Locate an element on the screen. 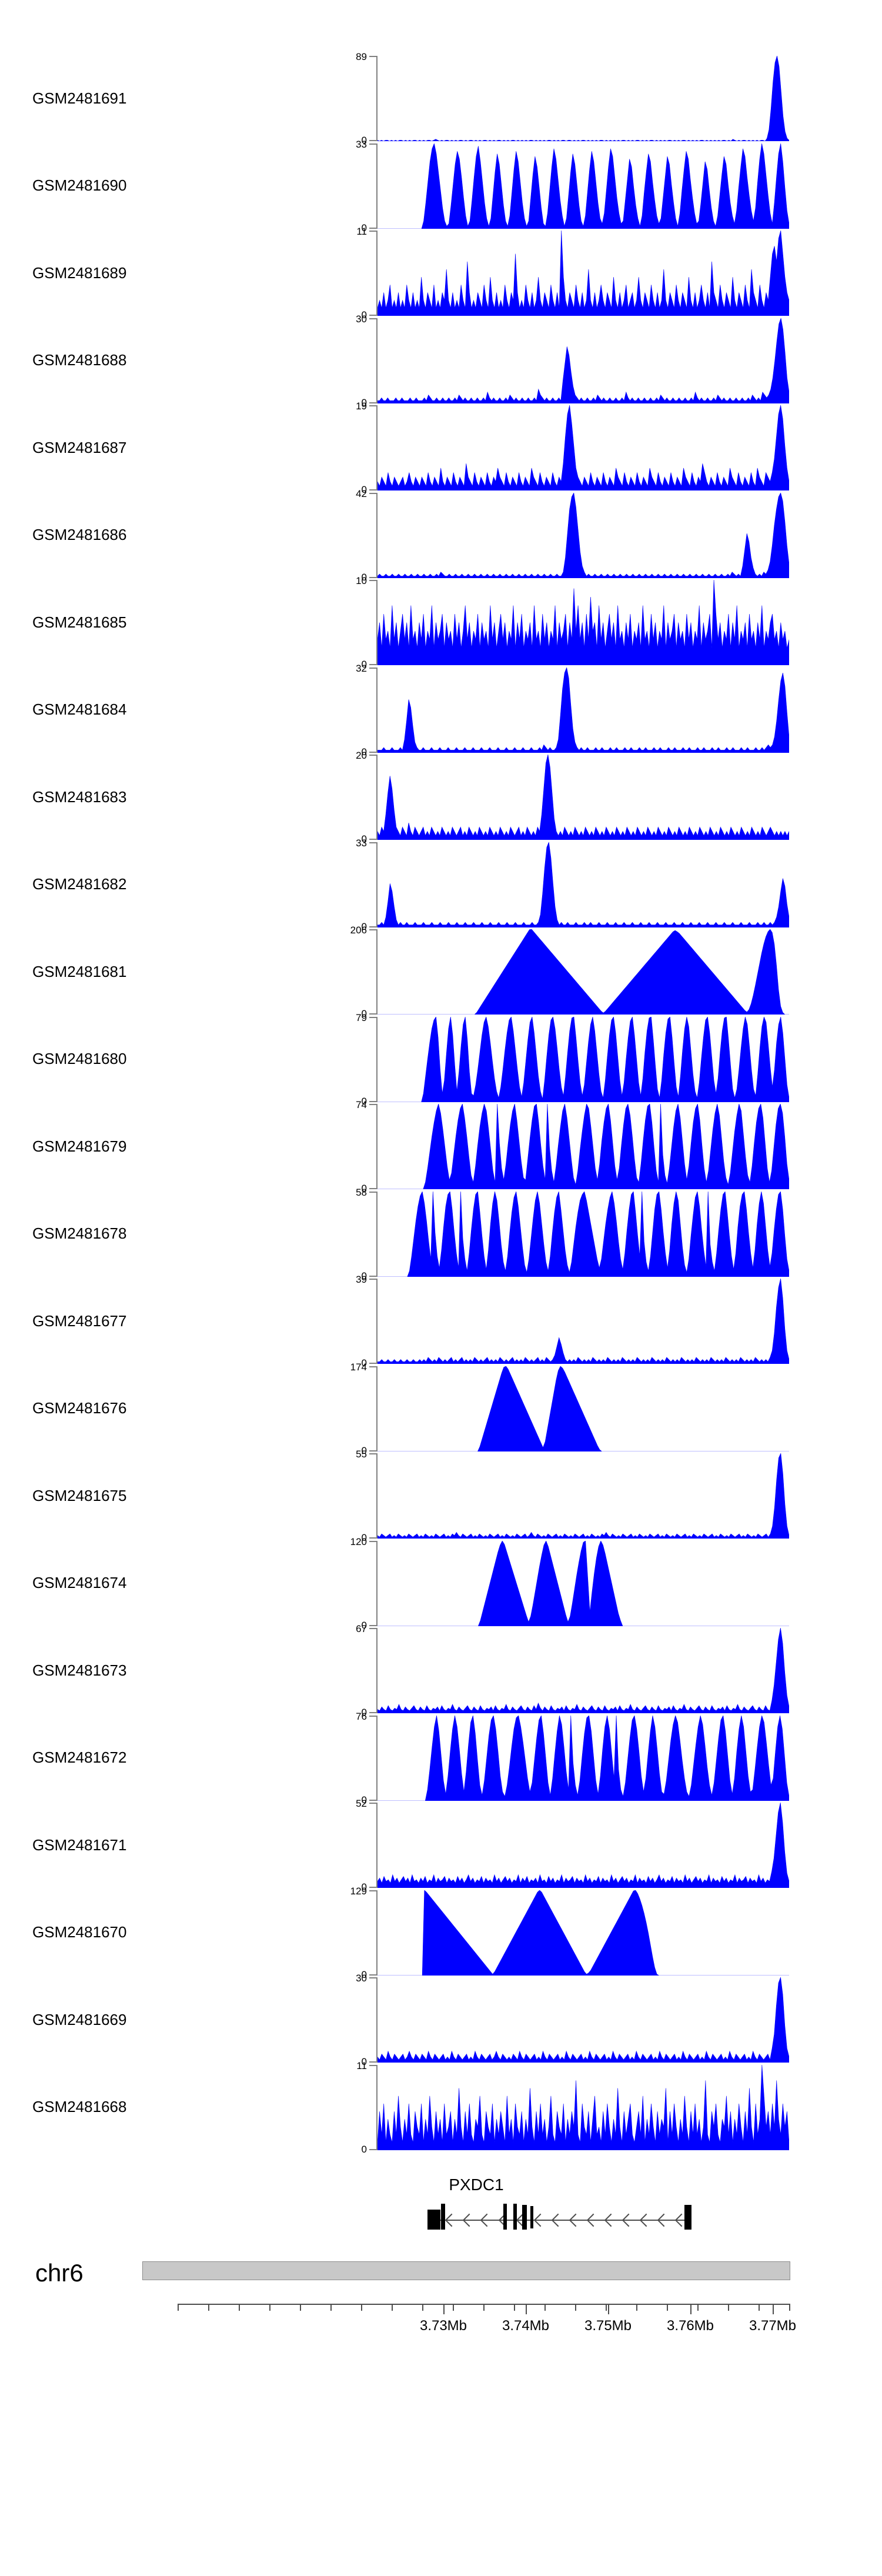 This screenshot has height=2576, width=882. coverage-track: GSM2481681 206 0 is located at coordinates (441, 972).